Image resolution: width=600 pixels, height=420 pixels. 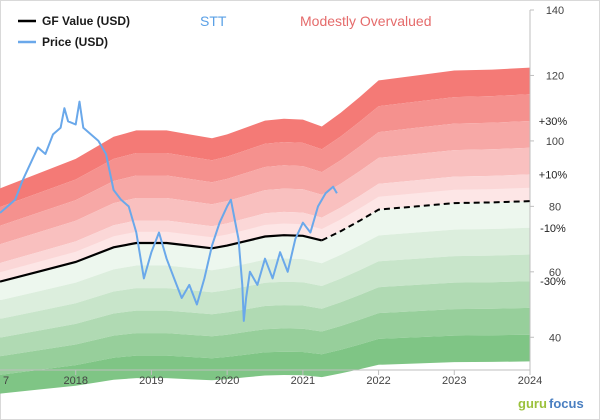 What do you see at coordinates (553, 282) in the screenshot?
I see `band-label: -30%` at bounding box center [553, 282].